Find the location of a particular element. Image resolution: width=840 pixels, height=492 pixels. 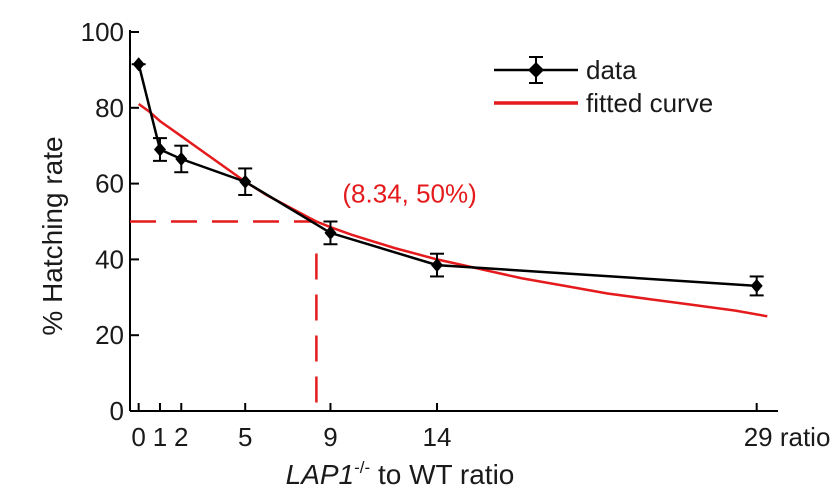

y-tick-label: 0 is located at coordinates (117, 411).